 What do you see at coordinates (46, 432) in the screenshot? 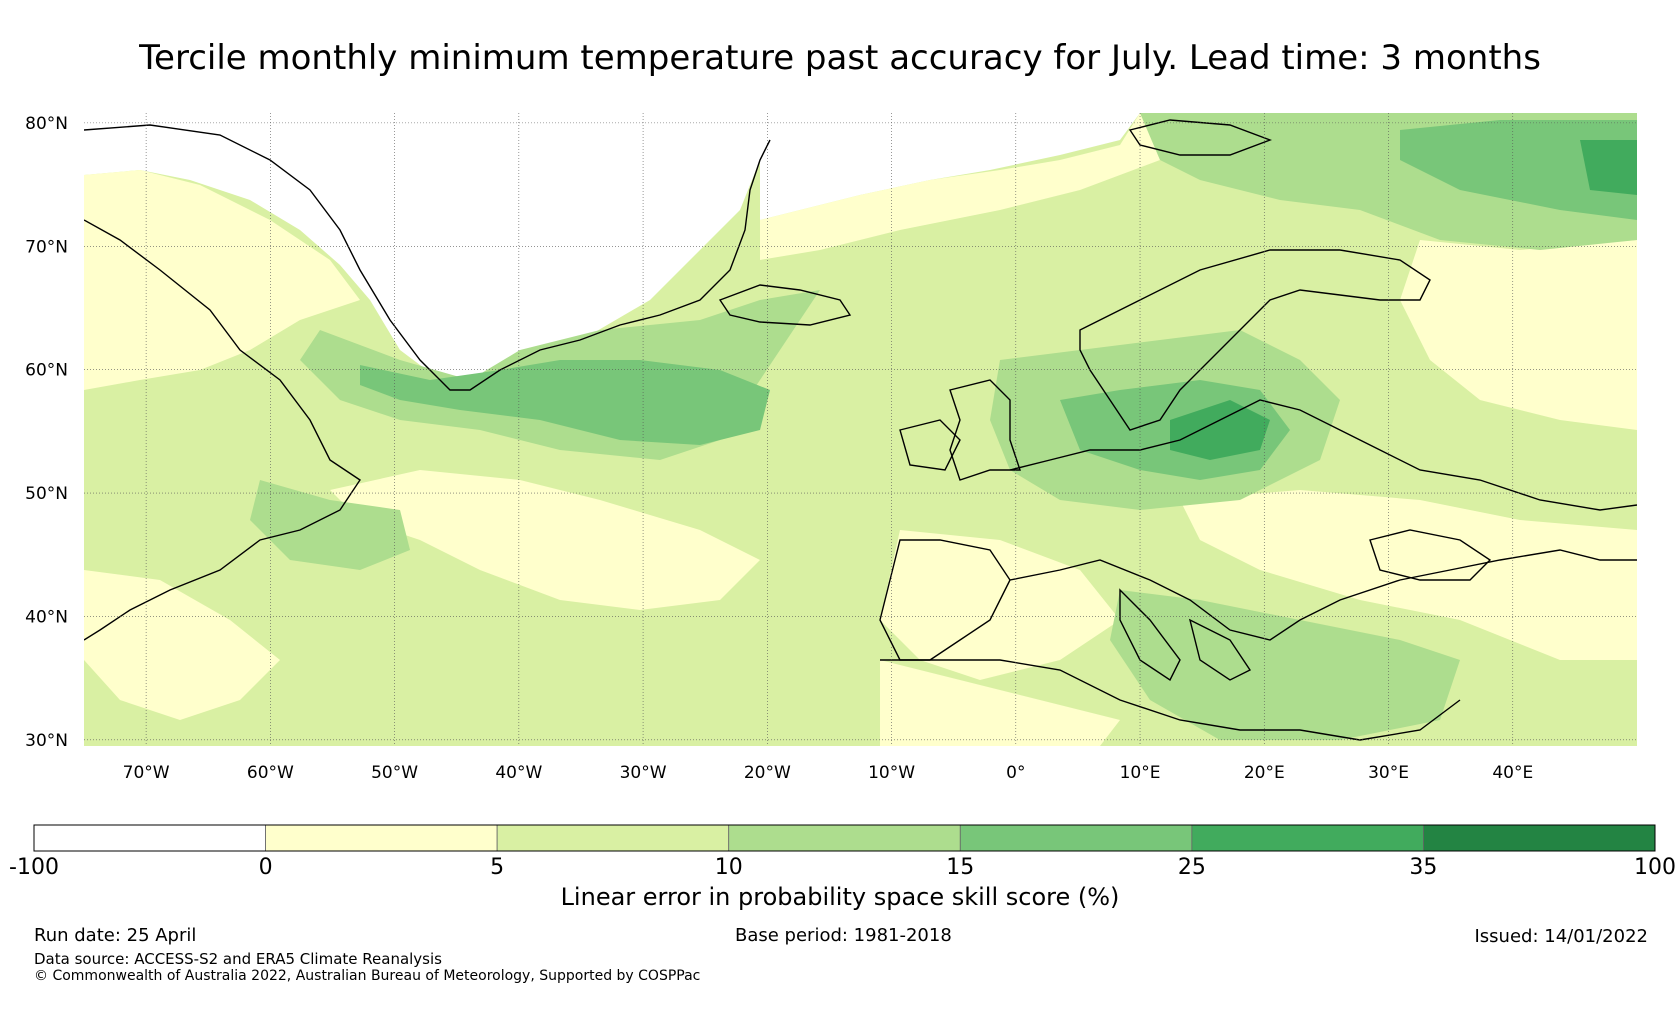
I see `latitude-labels: 80°N 70°N 60°N 50°N 40°N 30°N` at bounding box center [46, 432].